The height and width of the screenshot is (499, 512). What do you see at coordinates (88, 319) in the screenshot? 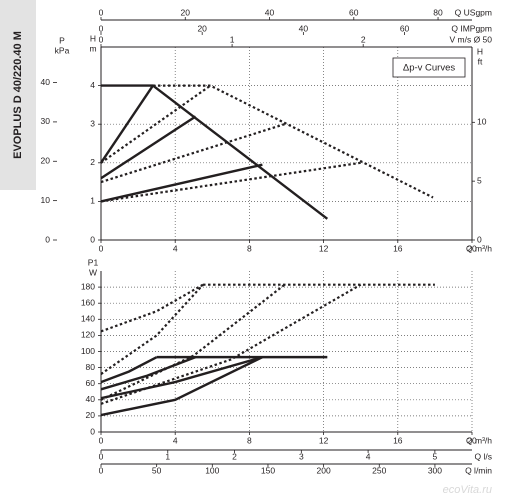
I see `y-tick-label: 140` at bounding box center [88, 319].